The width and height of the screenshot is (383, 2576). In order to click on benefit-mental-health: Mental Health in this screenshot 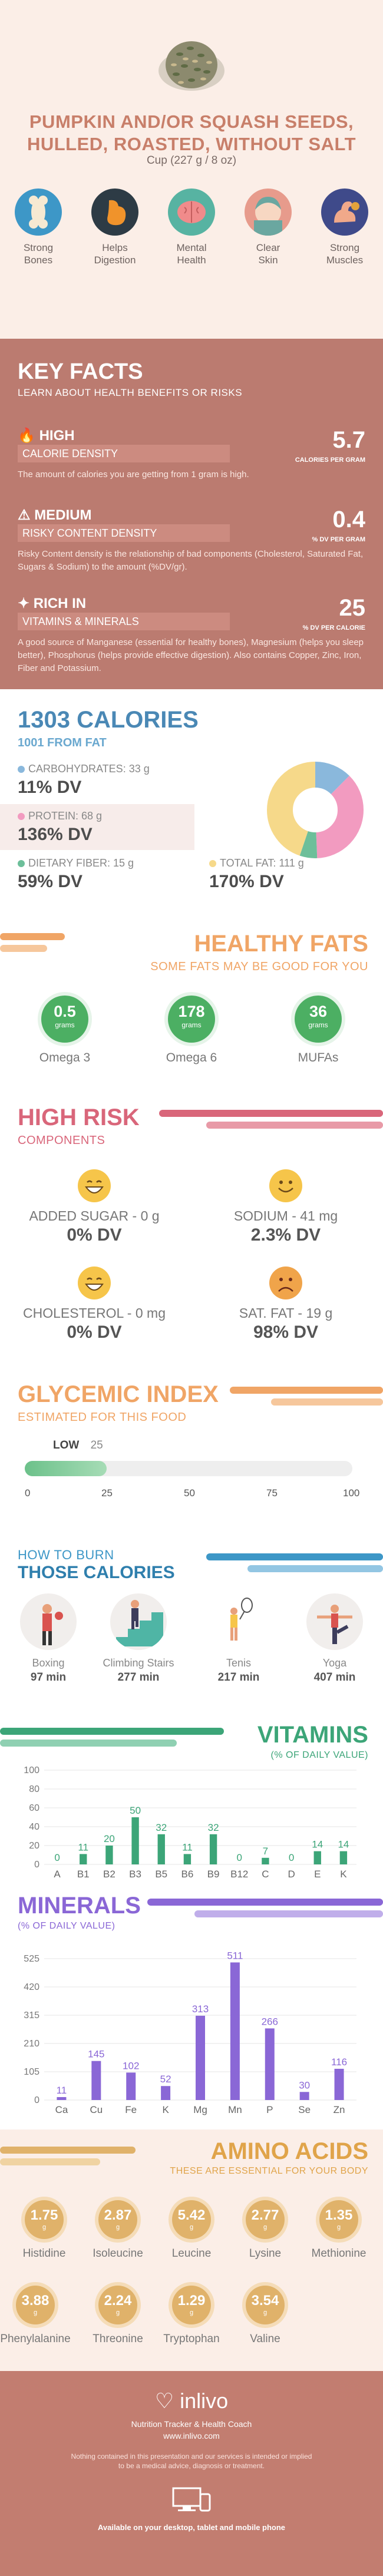, I will do `click(191, 227)`.